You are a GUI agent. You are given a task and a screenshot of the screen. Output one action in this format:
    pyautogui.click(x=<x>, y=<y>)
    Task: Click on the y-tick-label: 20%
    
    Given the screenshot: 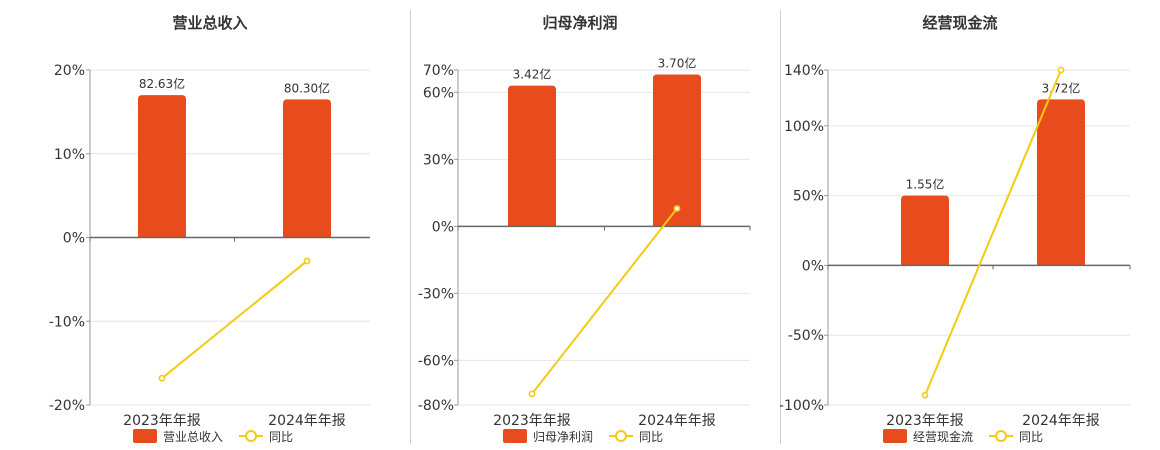 What is the action you would take?
    pyautogui.click(x=69, y=71)
    